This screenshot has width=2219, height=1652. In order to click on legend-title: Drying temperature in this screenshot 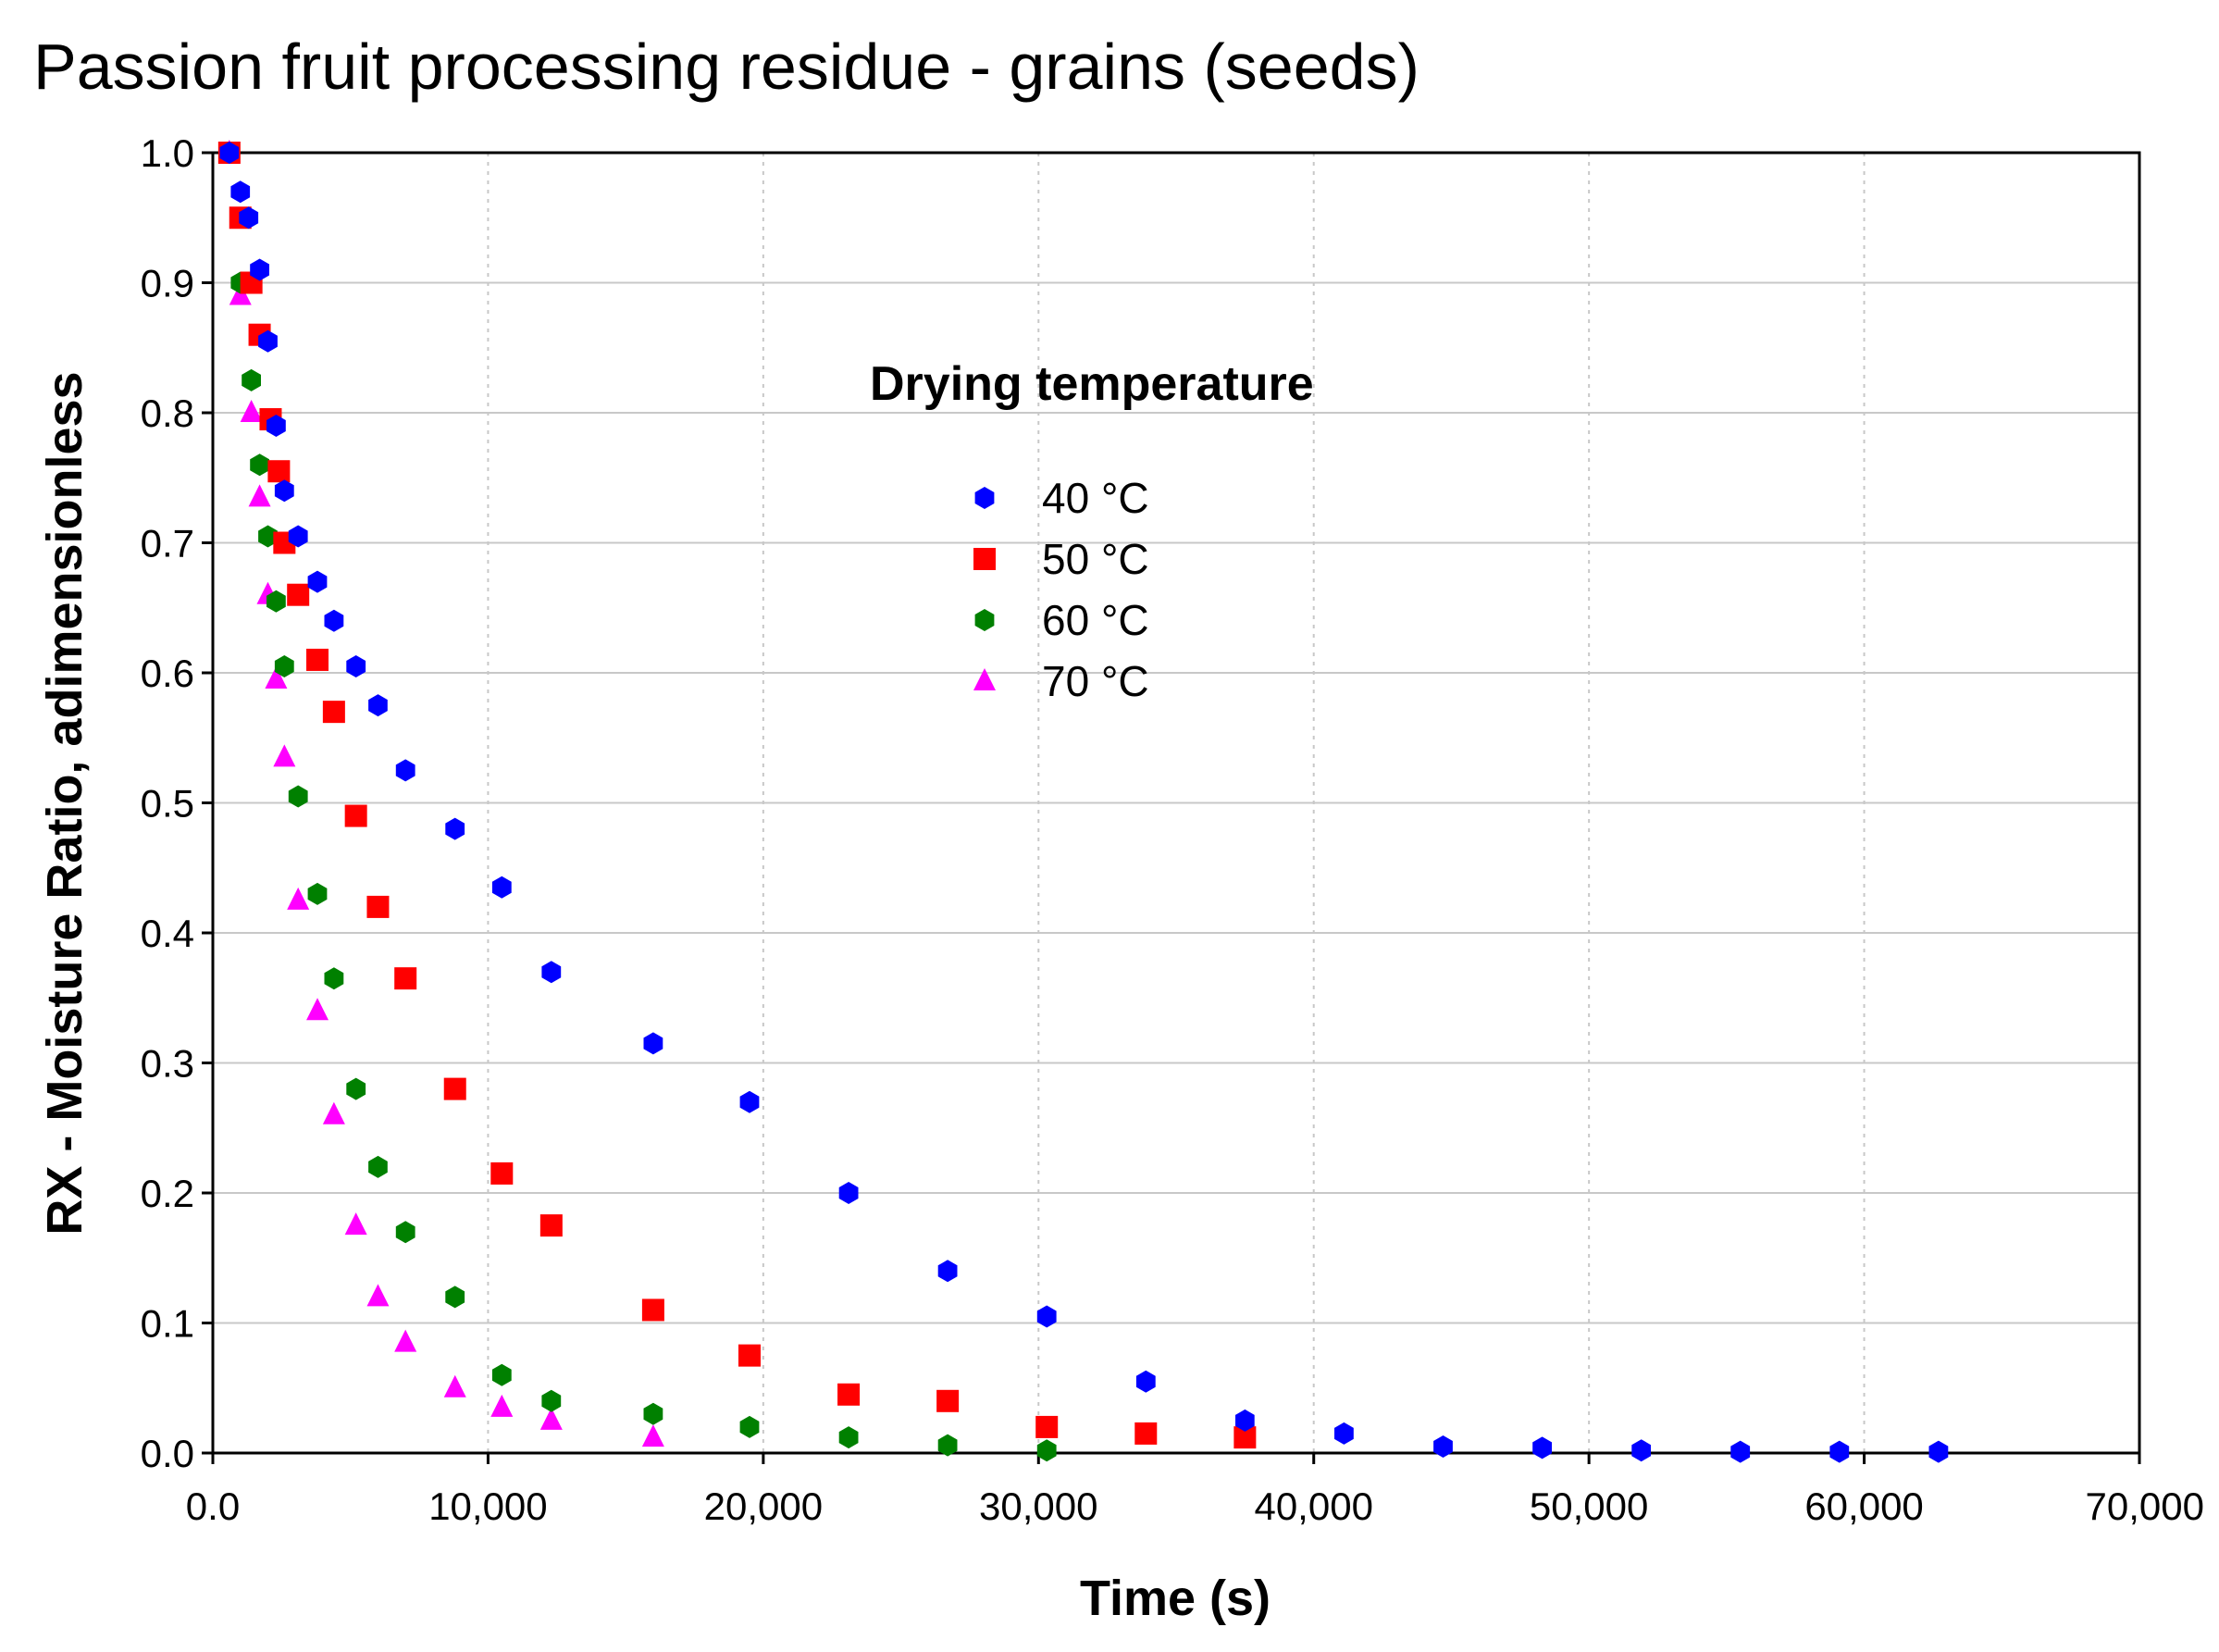, I will do `click(1092, 384)`.